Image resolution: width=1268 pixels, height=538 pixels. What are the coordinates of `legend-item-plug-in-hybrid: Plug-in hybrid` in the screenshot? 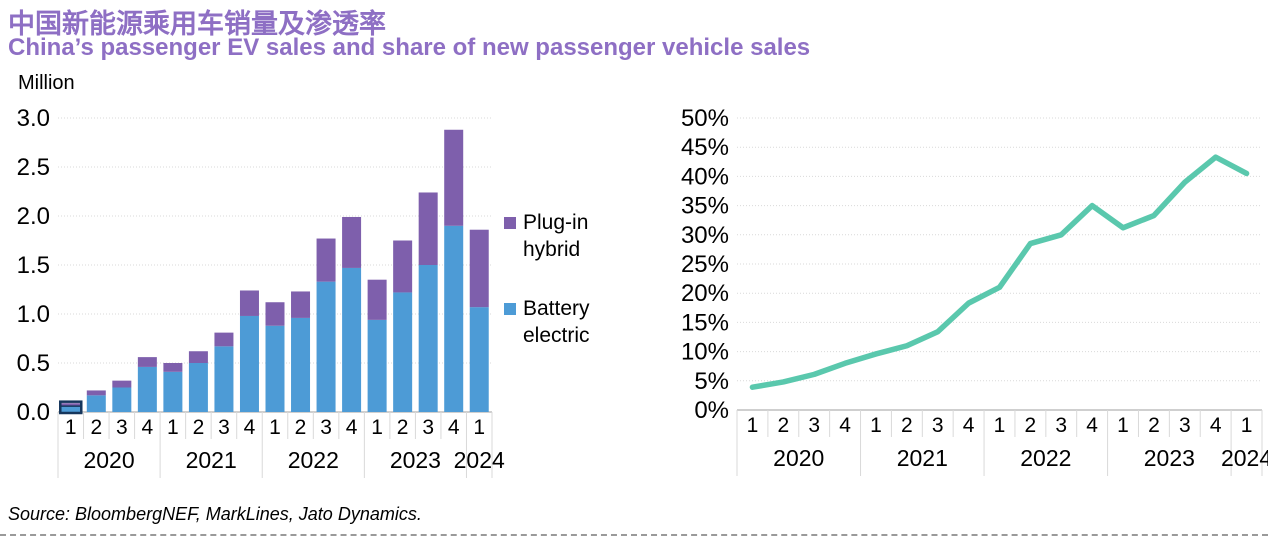 It's located at (559, 237).